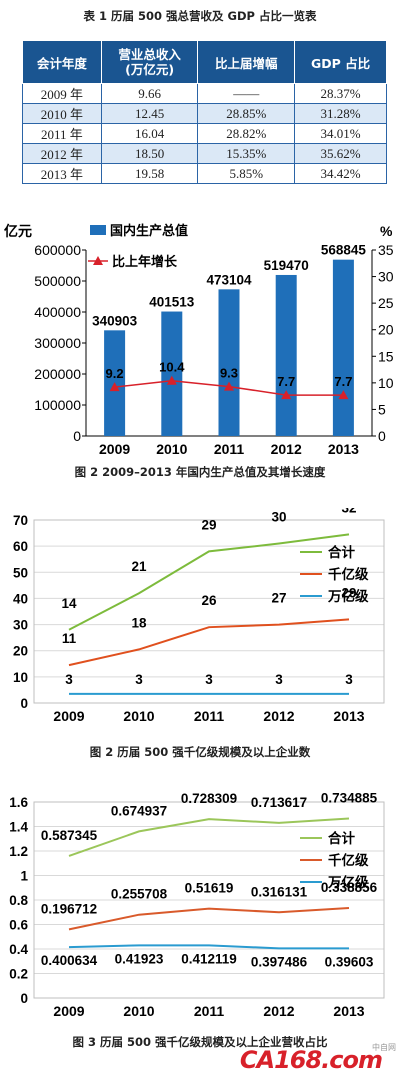  I want to click on y2-tick-label: 30, so click(386, 277).